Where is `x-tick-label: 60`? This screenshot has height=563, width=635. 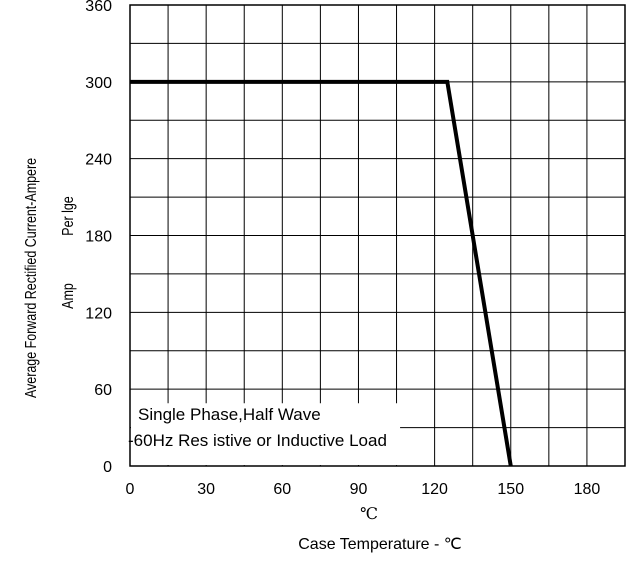 x-tick-label: 60 is located at coordinates (282, 489).